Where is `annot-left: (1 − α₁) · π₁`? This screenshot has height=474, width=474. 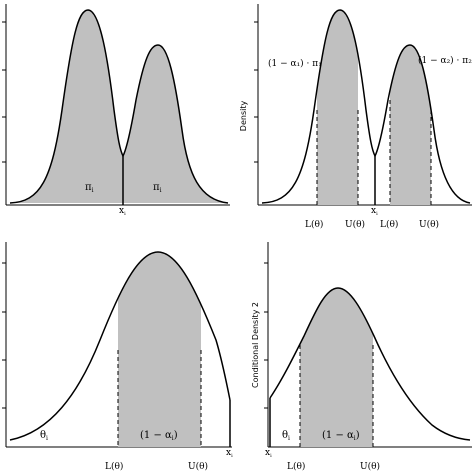
annot-left: (1 − α₁) · π₁ is located at coordinates (295, 63).